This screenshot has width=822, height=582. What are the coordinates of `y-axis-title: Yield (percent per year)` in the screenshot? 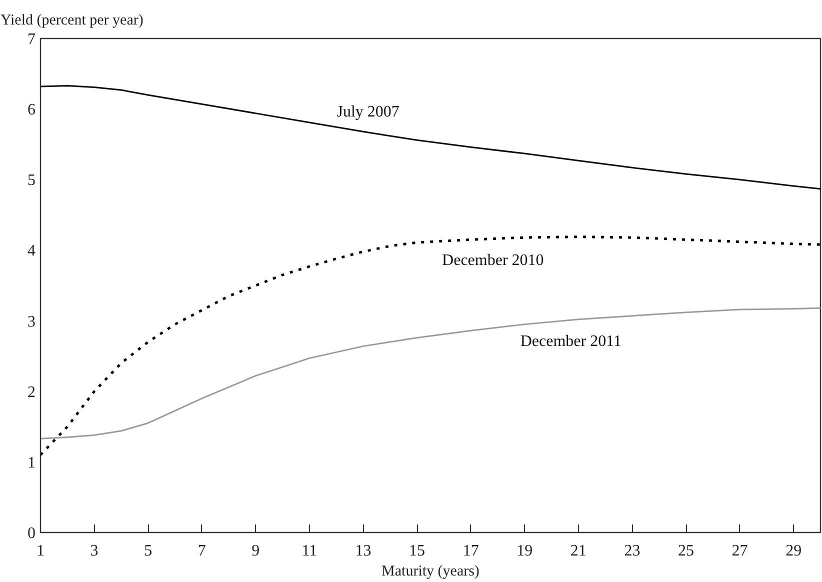 It's located at (72, 20).